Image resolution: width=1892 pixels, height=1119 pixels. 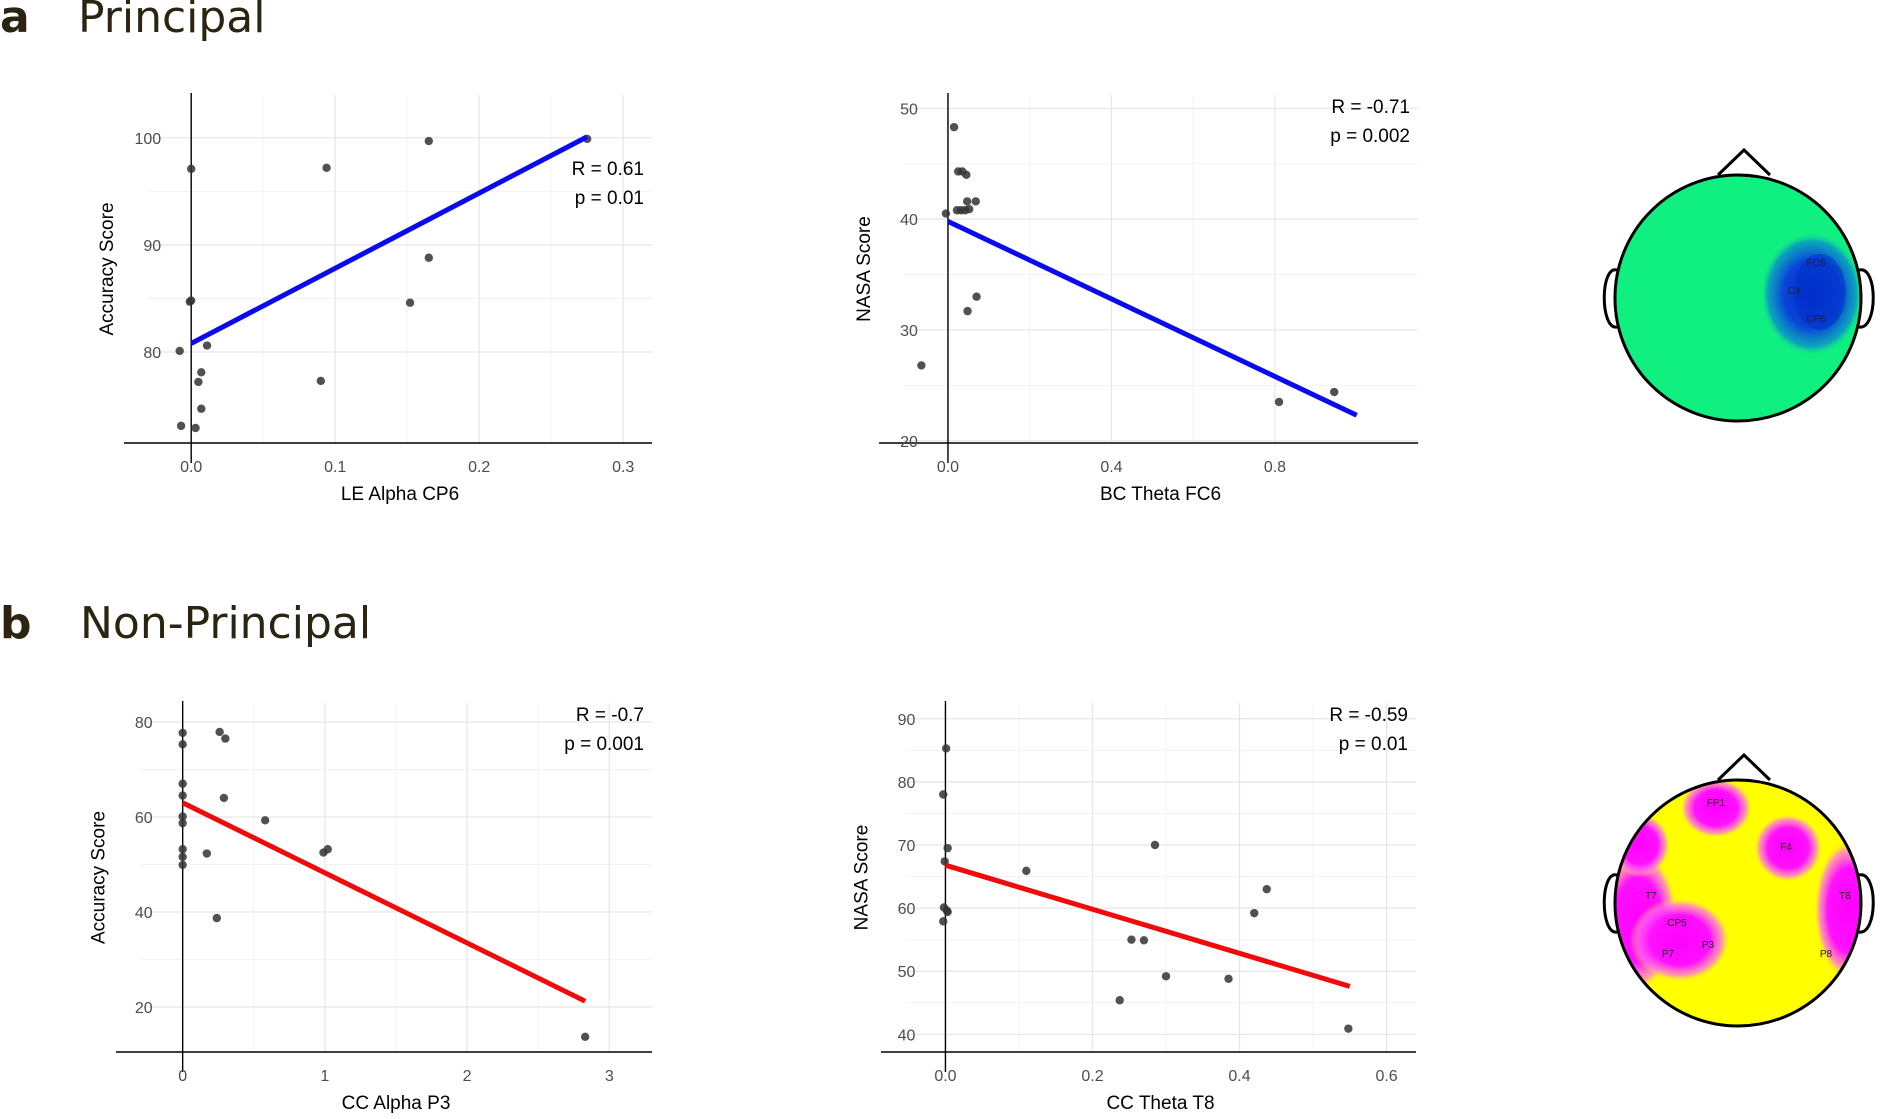 I want to click on correlation-r-label: R = -0.7, so click(x=610, y=715).